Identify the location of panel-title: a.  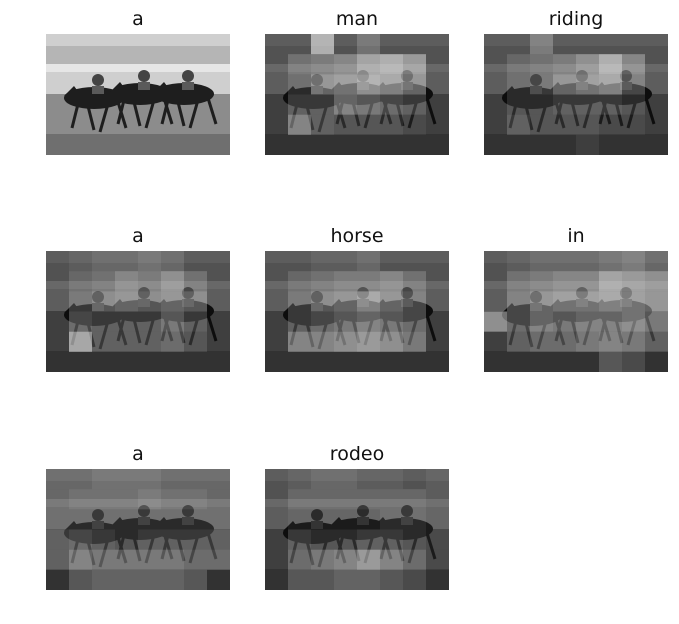
(138, 454).